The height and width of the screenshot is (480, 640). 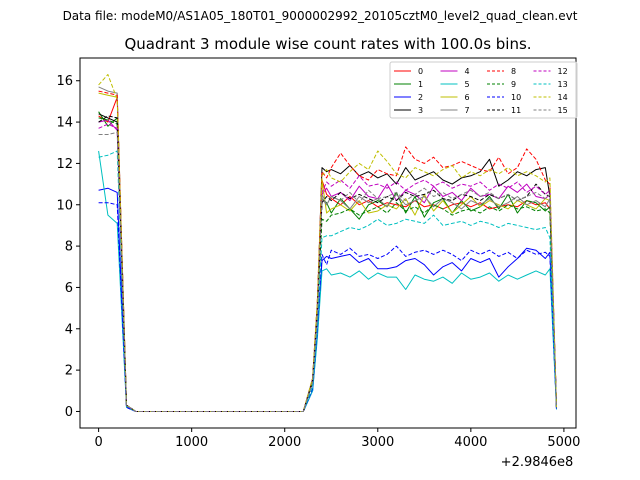 What do you see at coordinates (537, 462) in the screenshot?
I see `x-offset-label: +2.9846e8` at bounding box center [537, 462].